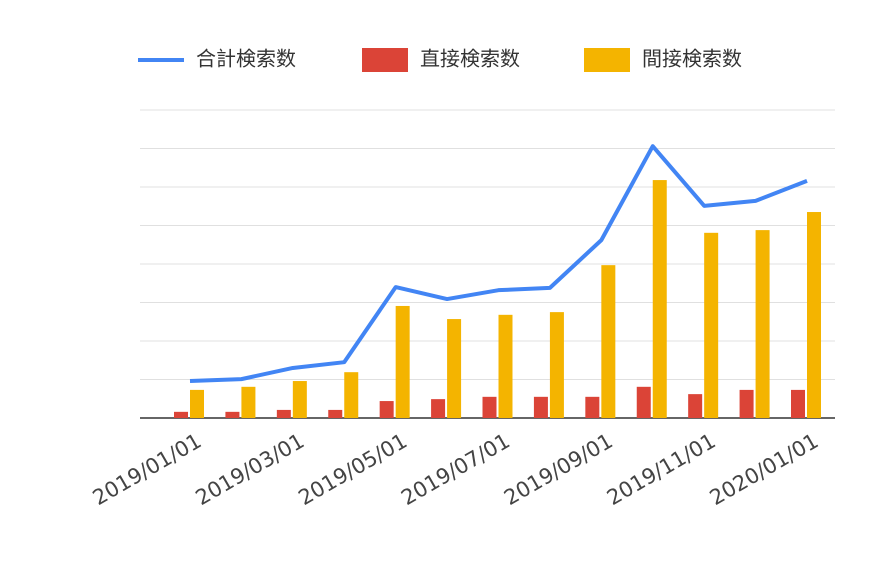 This screenshot has width=875, height=574. I want to click on legend-label: 間接検索数, so click(692, 59).